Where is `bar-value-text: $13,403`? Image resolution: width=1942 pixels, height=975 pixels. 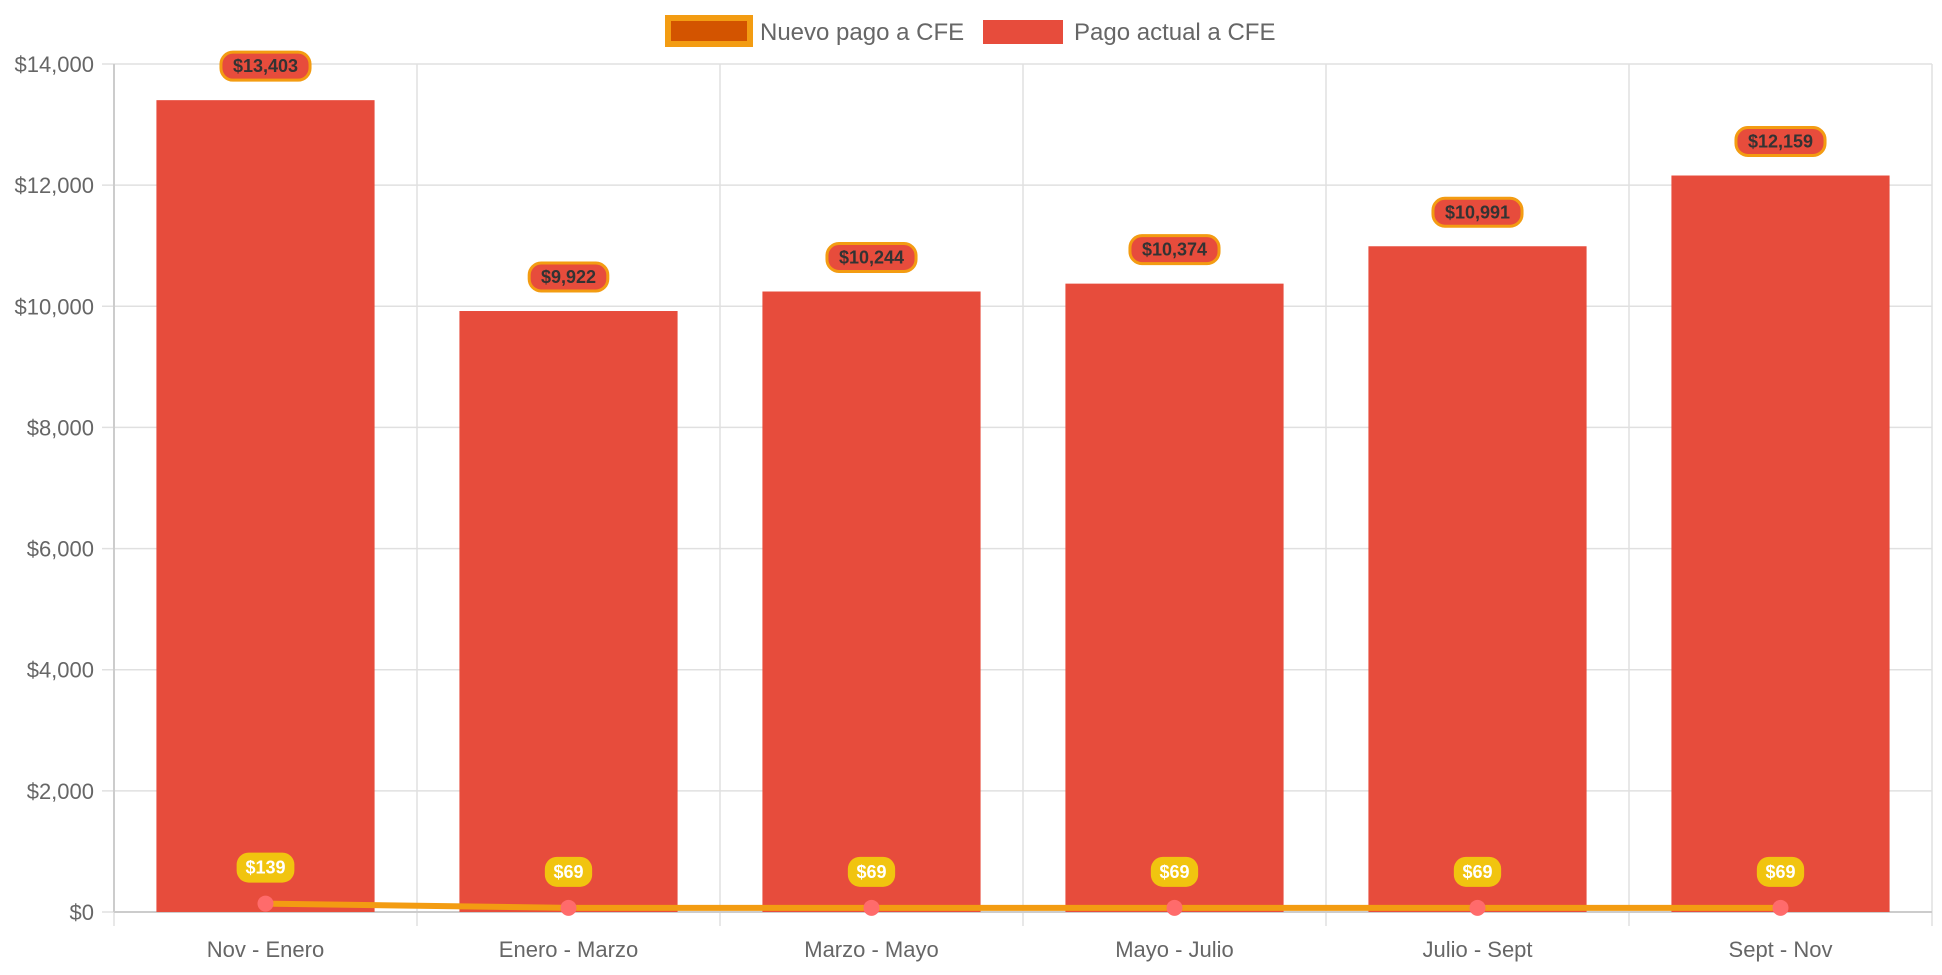 bar-value-text: $13,403 is located at coordinates (265, 66).